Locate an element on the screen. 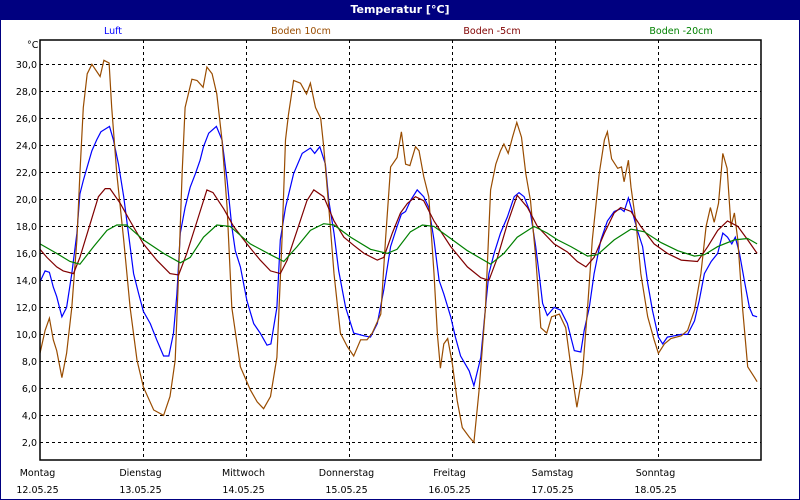 The height and width of the screenshot is (500, 800). x-tick-weekday: Dienstag is located at coordinates (140, 473).